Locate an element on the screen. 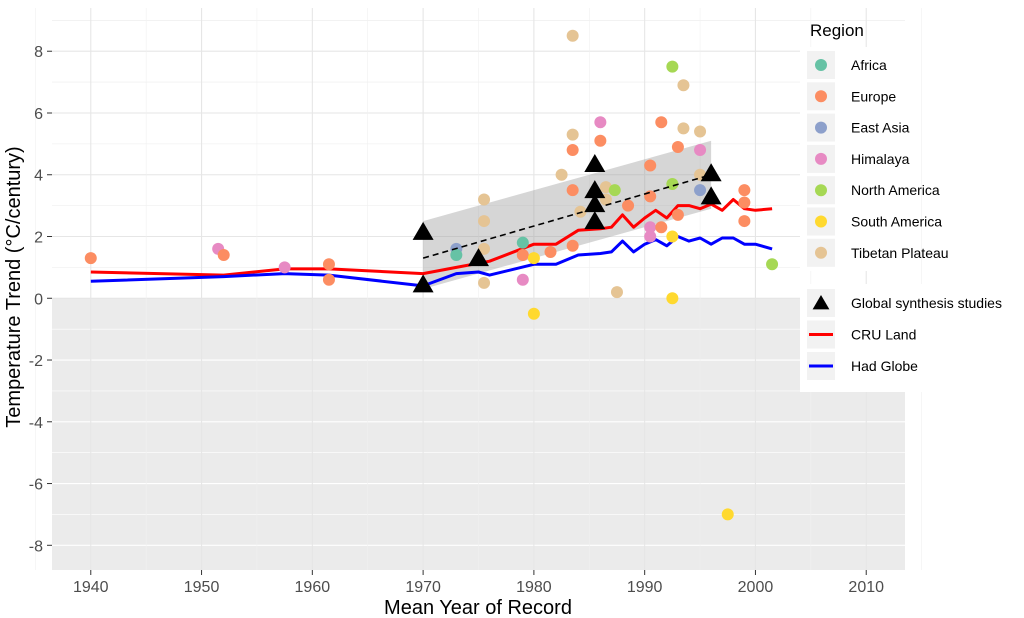 The image size is (1024, 618). trend-confidence-band is located at coordinates (567, 214).